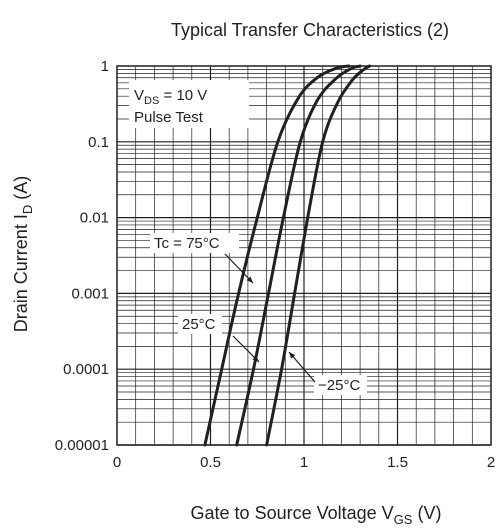 The image size is (504, 530). I want to click on y-axis-label-unit: (A), so click(21, 190).